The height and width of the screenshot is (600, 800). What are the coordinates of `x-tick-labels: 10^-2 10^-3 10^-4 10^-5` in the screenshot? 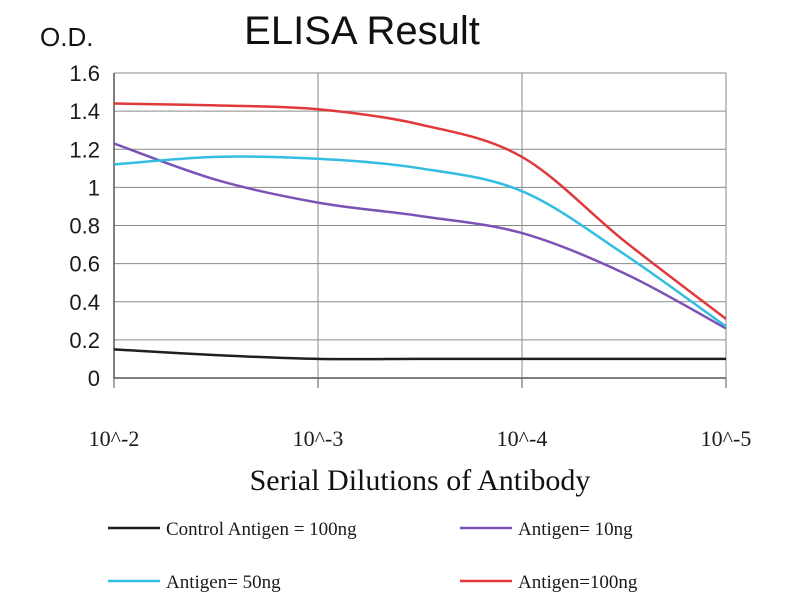 It's located at (420, 438).